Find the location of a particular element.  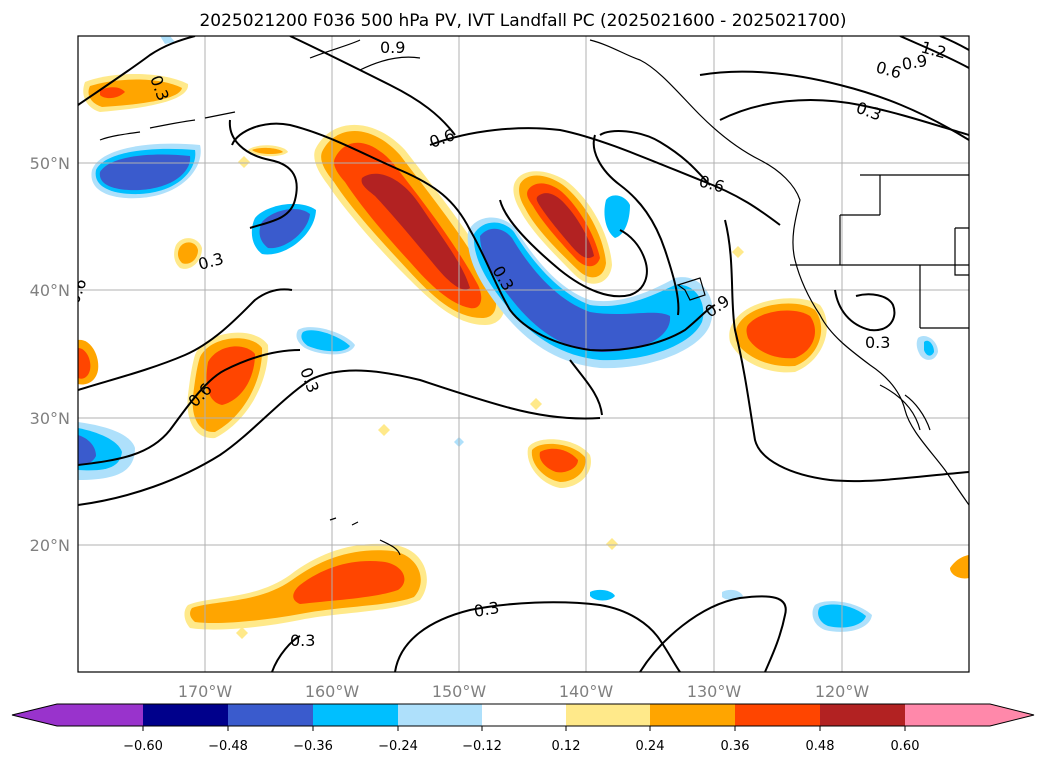

colorbar-tick-label: −0.36 is located at coordinates (313, 746).